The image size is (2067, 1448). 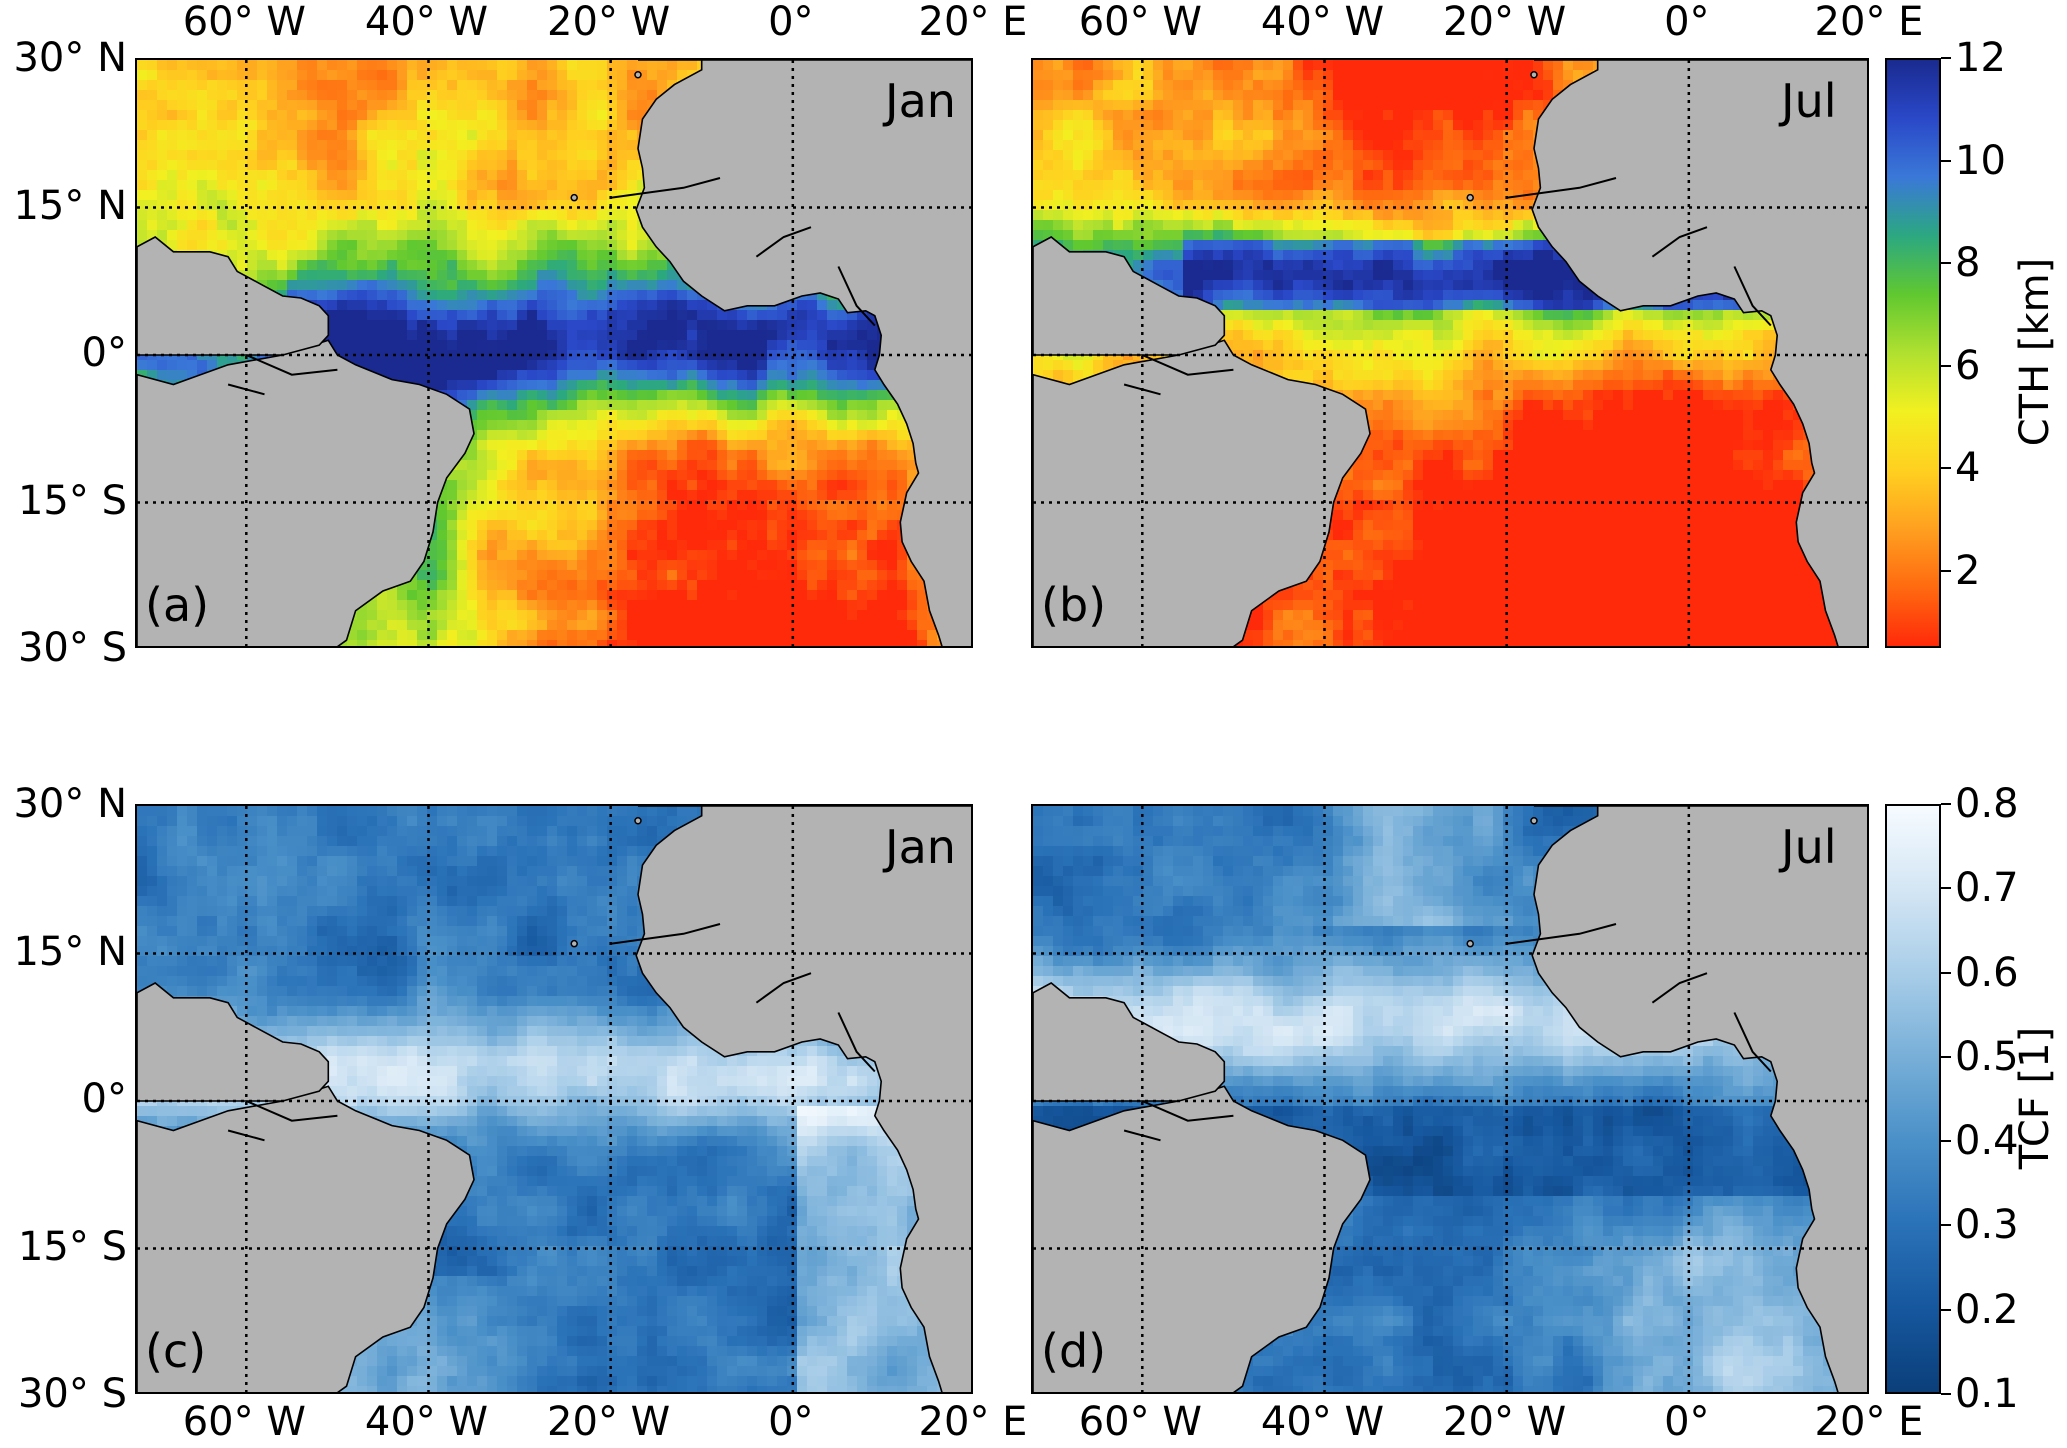 I want to click on tcf-colorbar-tick-label: 0.4, so click(x=1987, y=1141).